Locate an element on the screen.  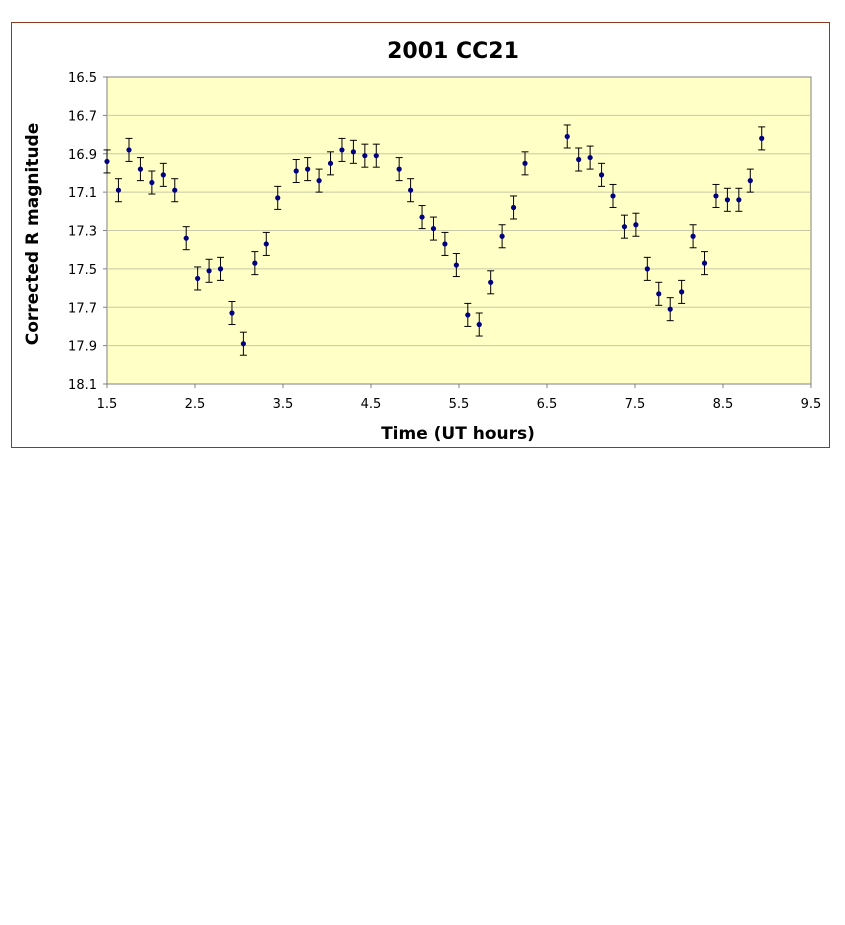
y-axis-label: Corrected R magnitude is located at coordinates (33, 234).